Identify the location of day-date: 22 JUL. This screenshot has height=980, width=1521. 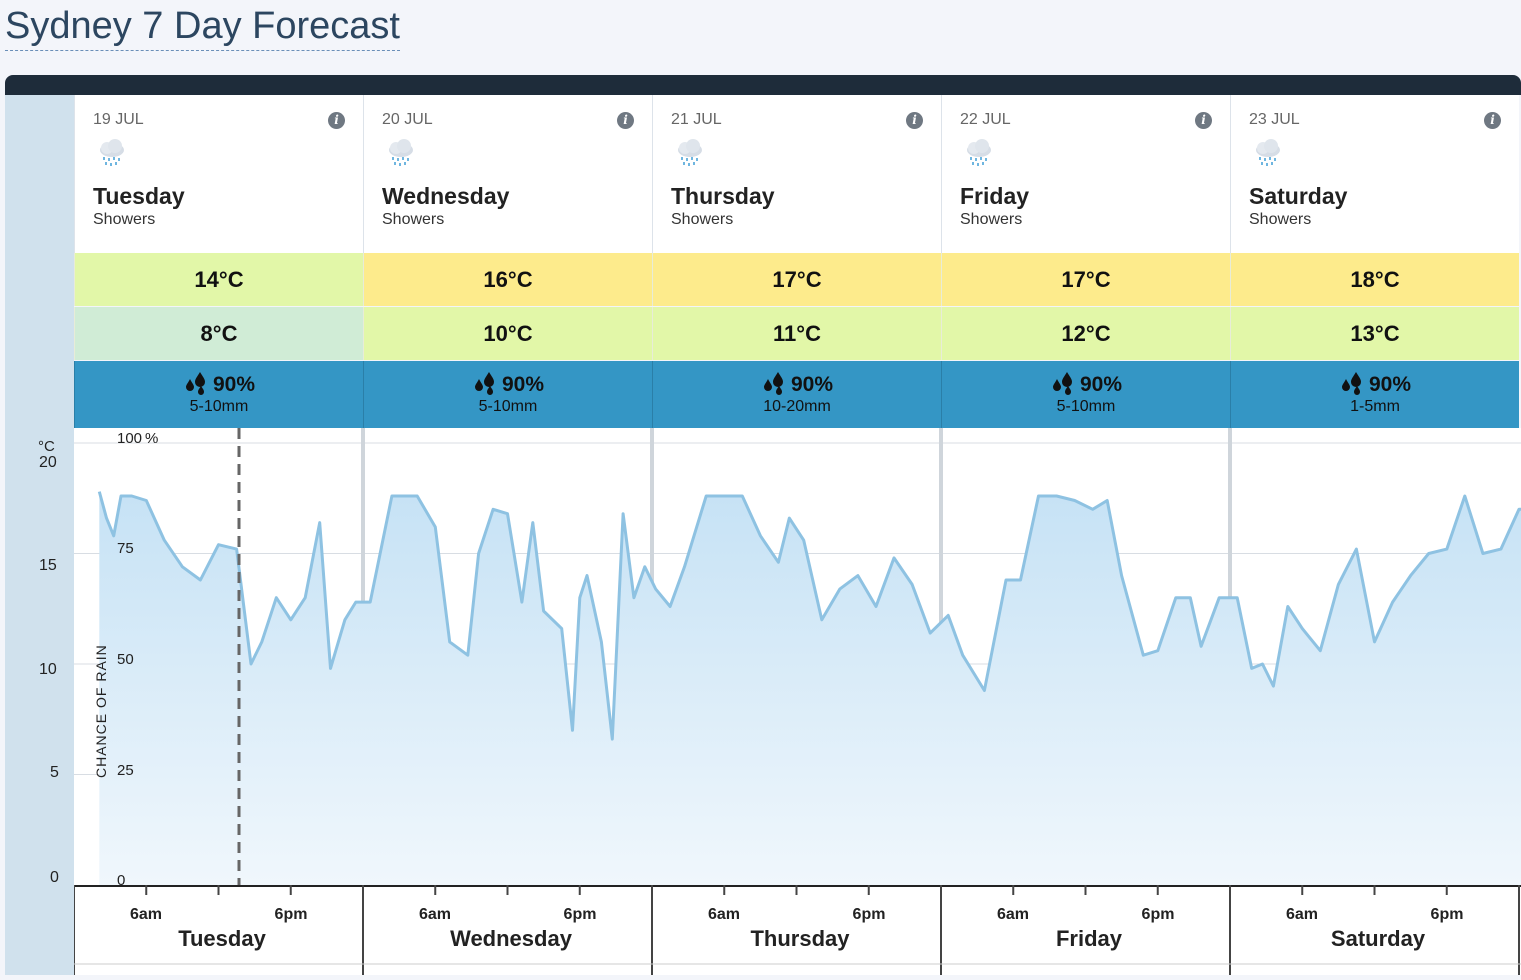
(985, 119).